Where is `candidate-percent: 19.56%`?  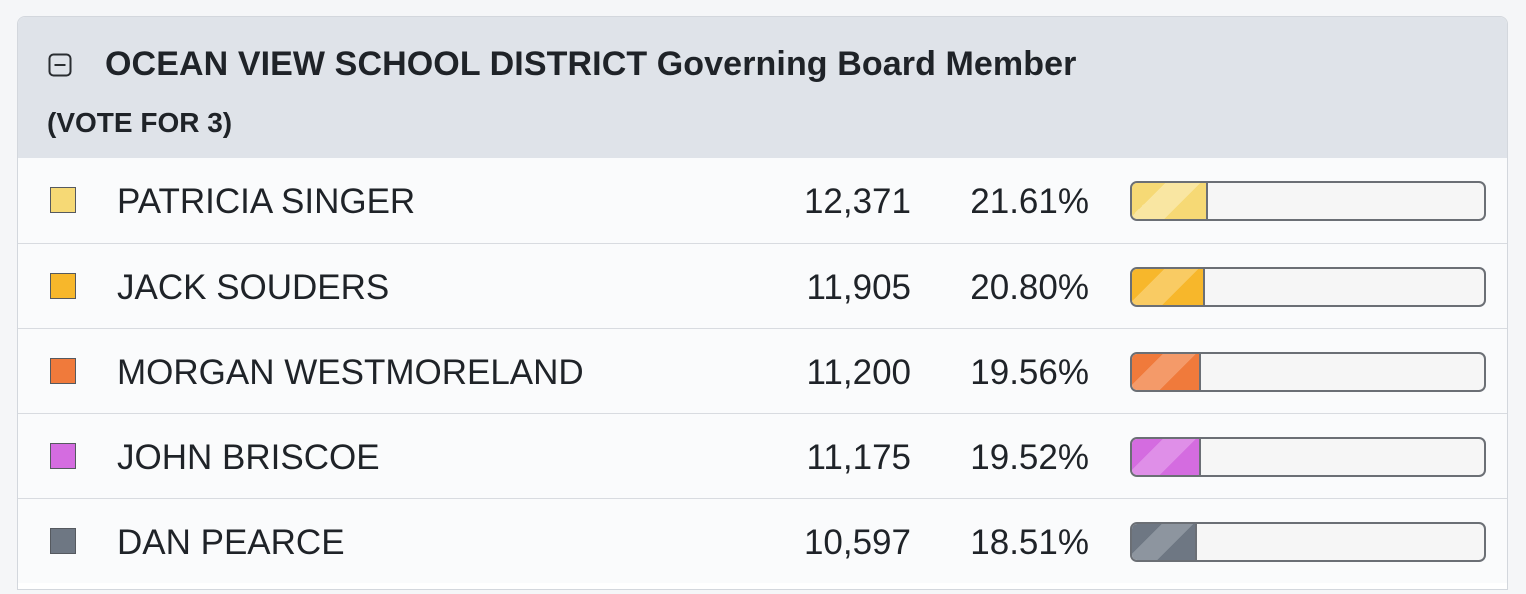
candidate-percent: 19.56% is located at coordinates (1029, 372).